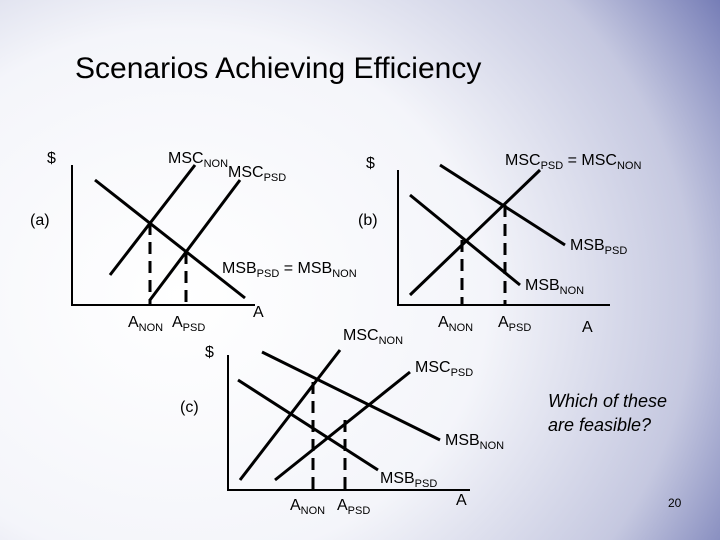 This screenshot has width=720, height=540. Describe the element at coordinates (590, 160) in the screenshot. I see `label-text: = MSC` at that location.